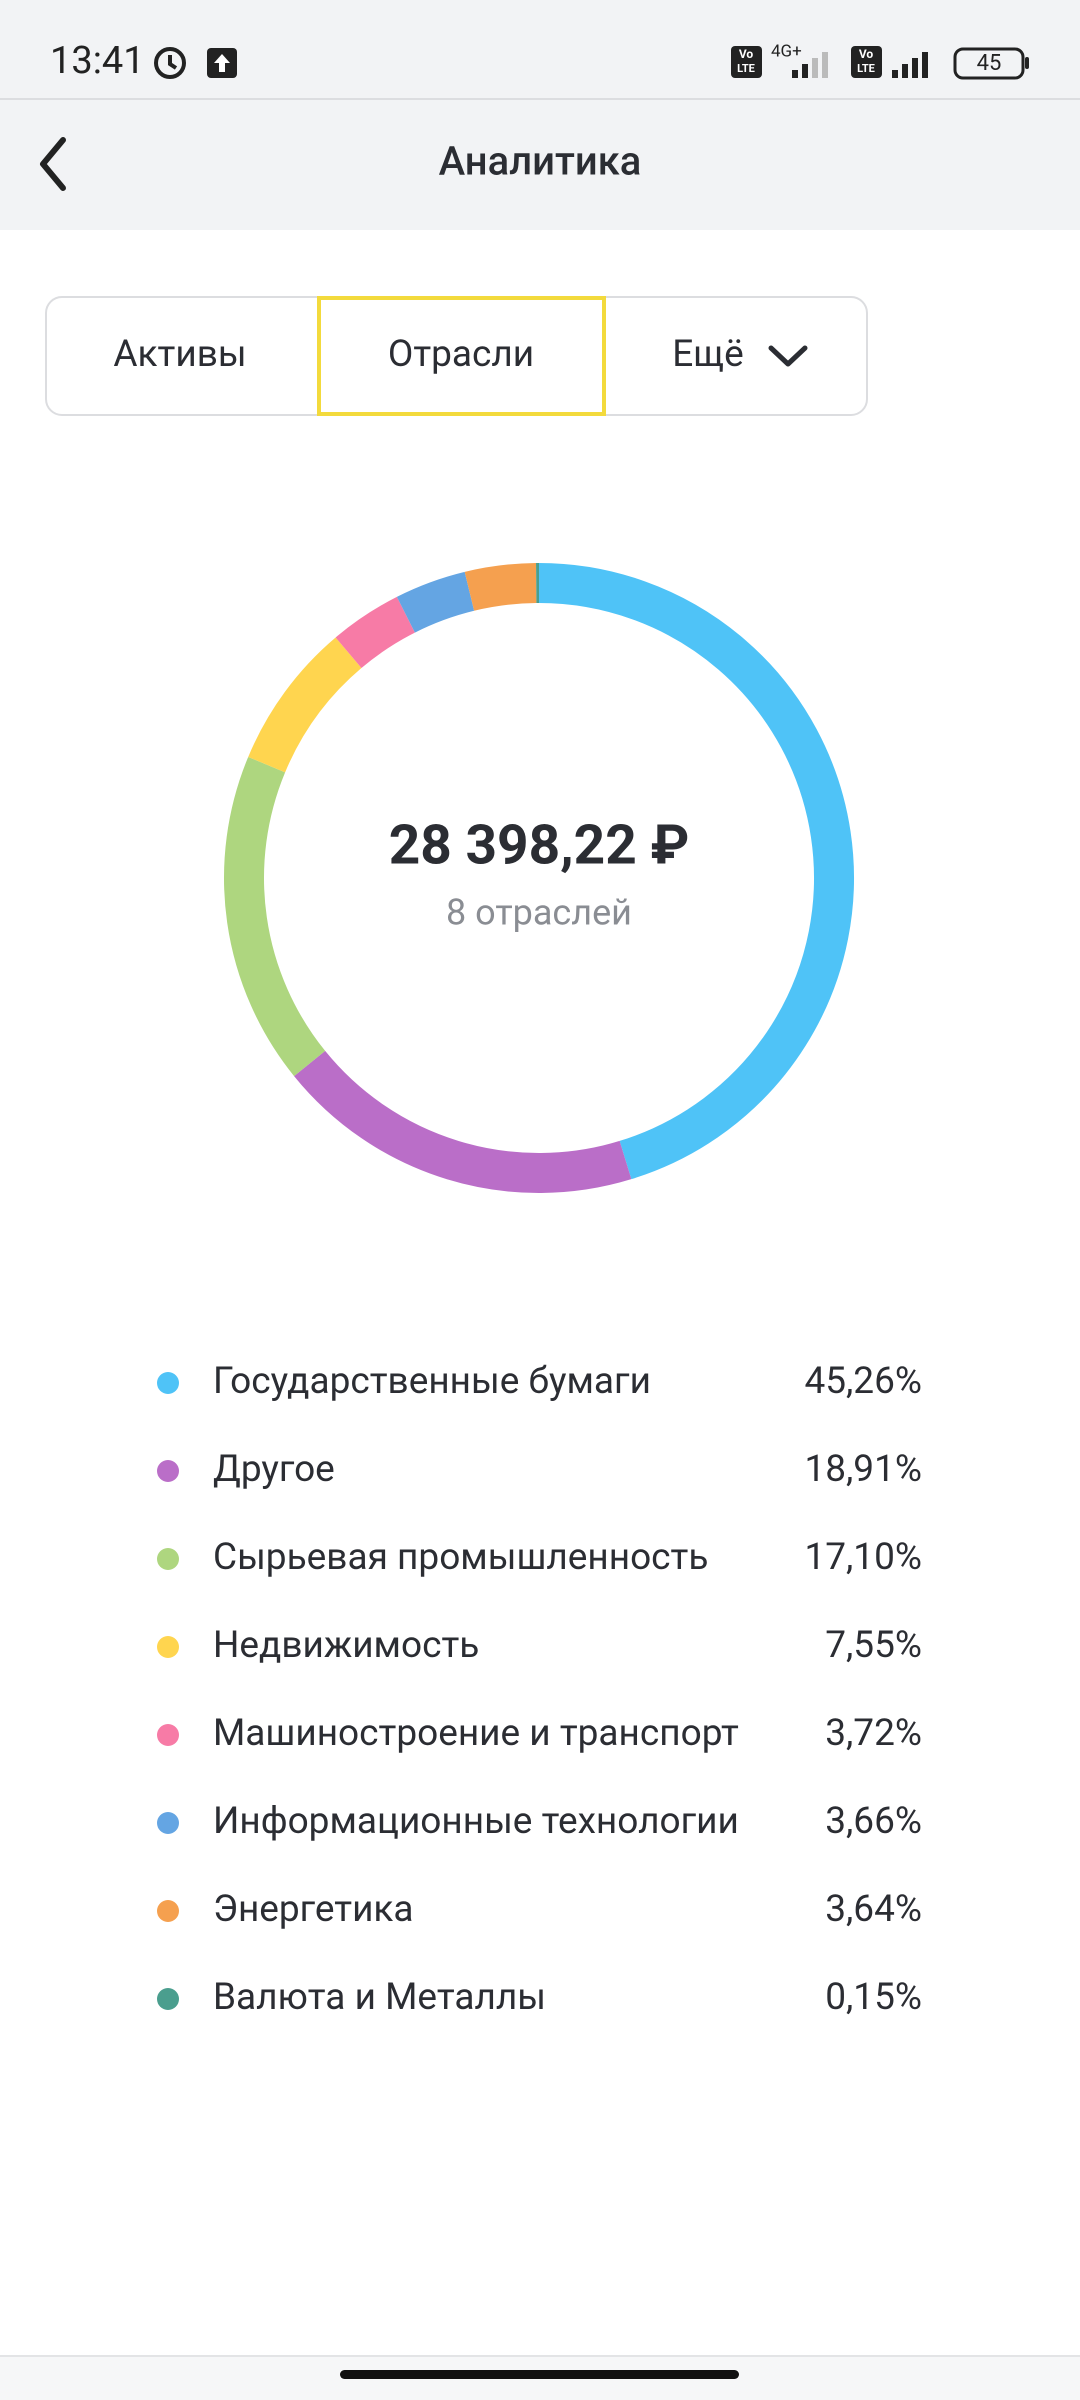  I want to click on alarm-icon, so click(170, 63).